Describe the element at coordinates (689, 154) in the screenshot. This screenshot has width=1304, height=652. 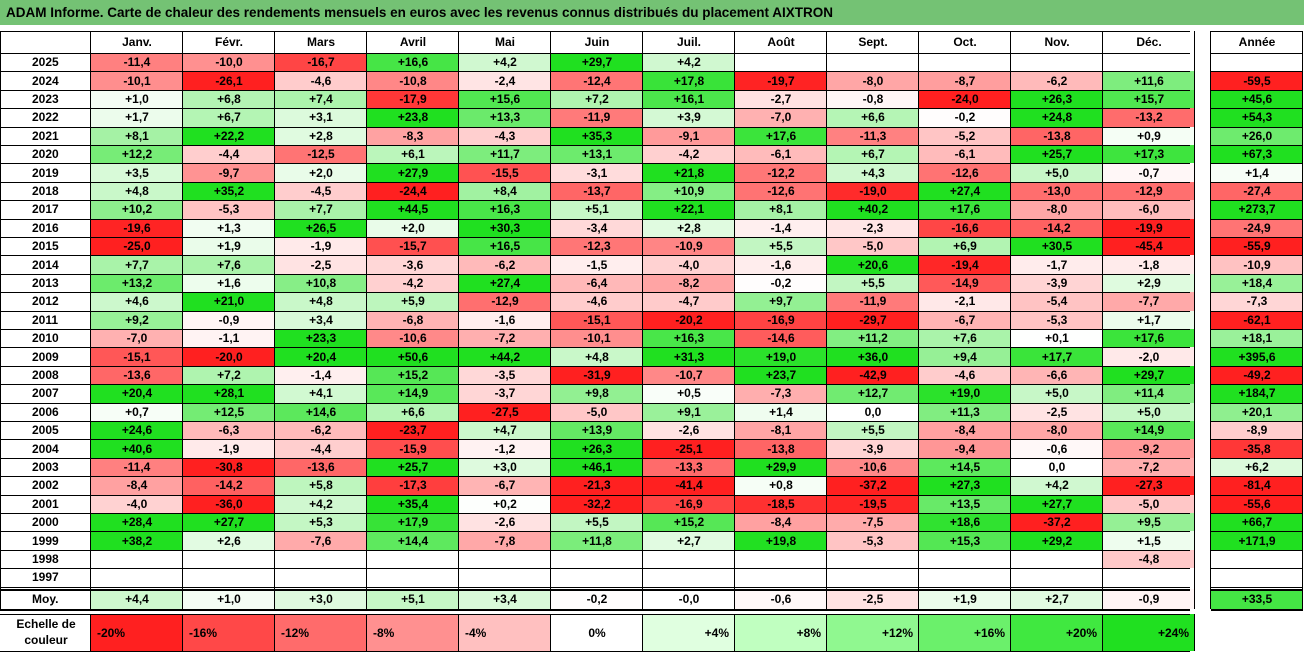
I see `heatmap-cell: -4,2` at that location.